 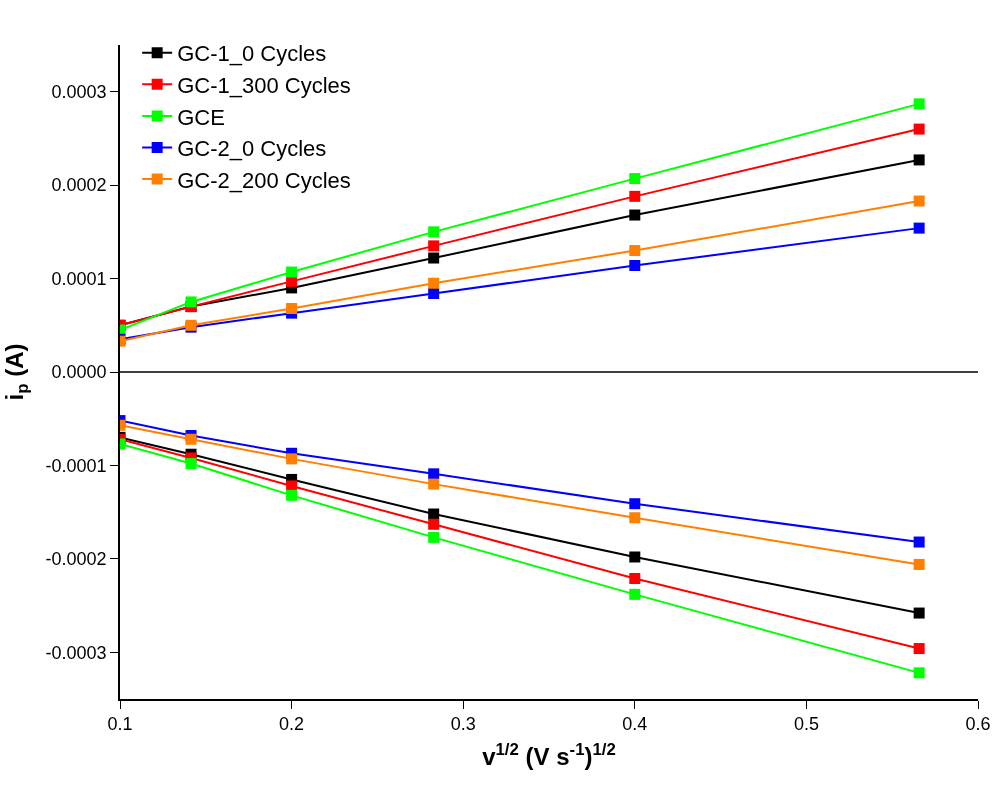 I want to click on y-tick-label: -0.0002, so click(x=76, y=559).